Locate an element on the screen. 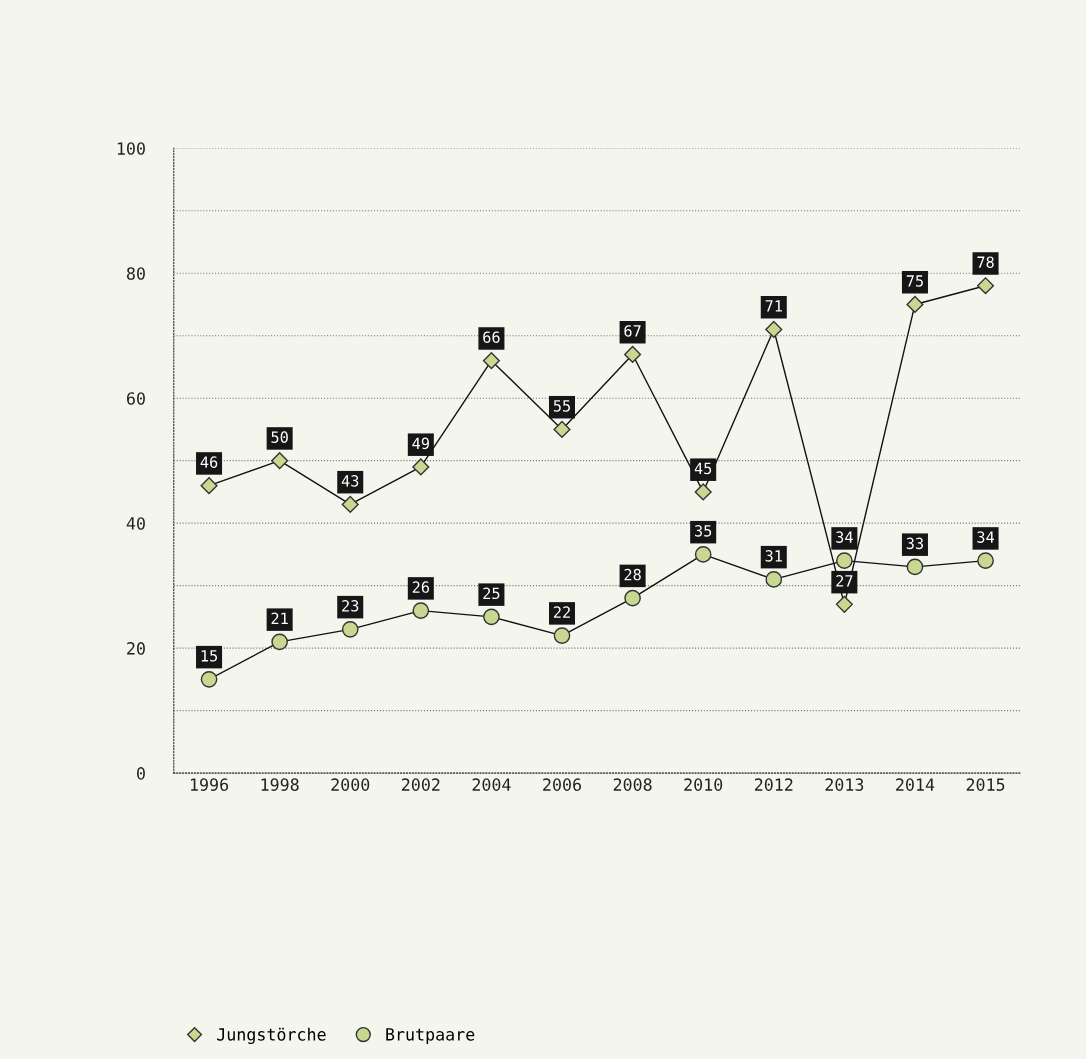  x-tick-label: 1998 is located at coordinates (280, 784).